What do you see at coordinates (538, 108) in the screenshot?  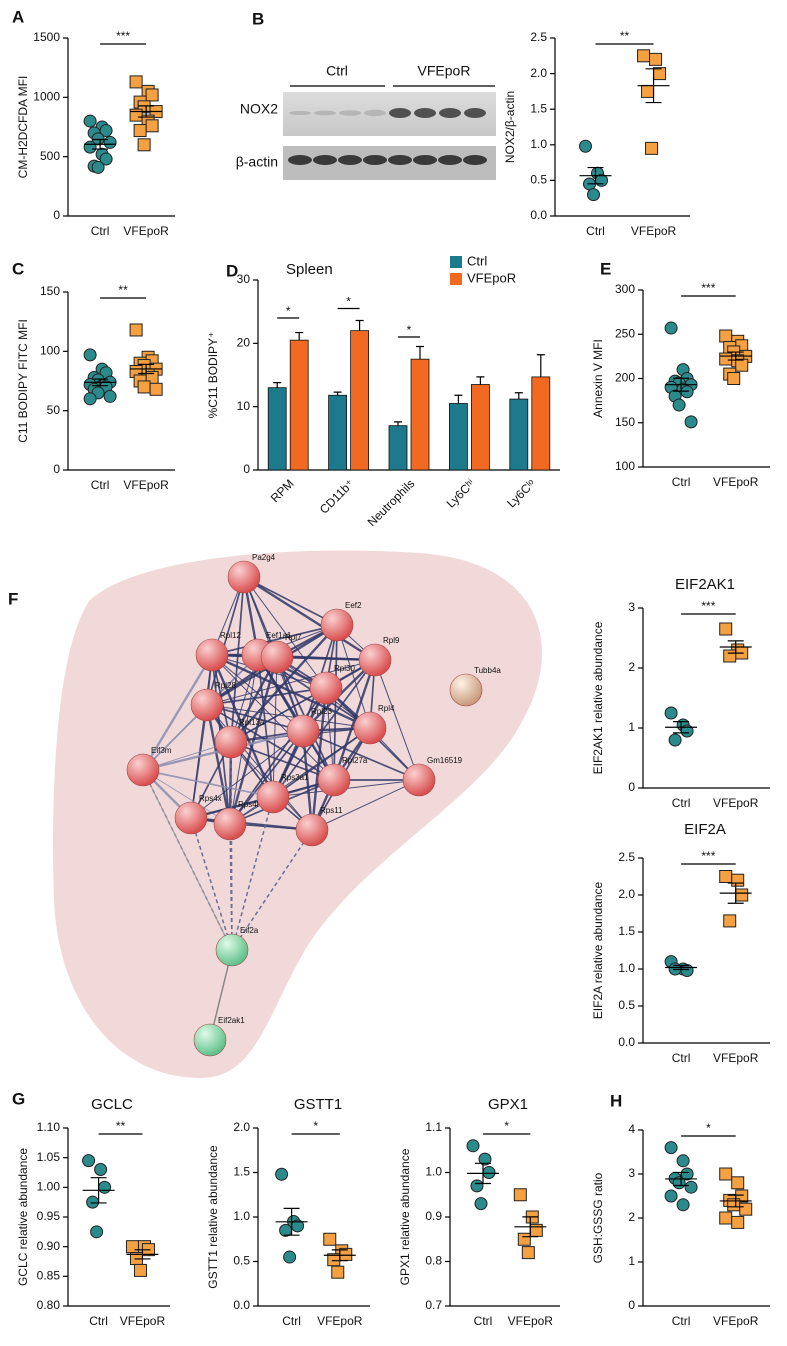 I see `y-tick-label: 1.5` at bounding box center [538, 108].